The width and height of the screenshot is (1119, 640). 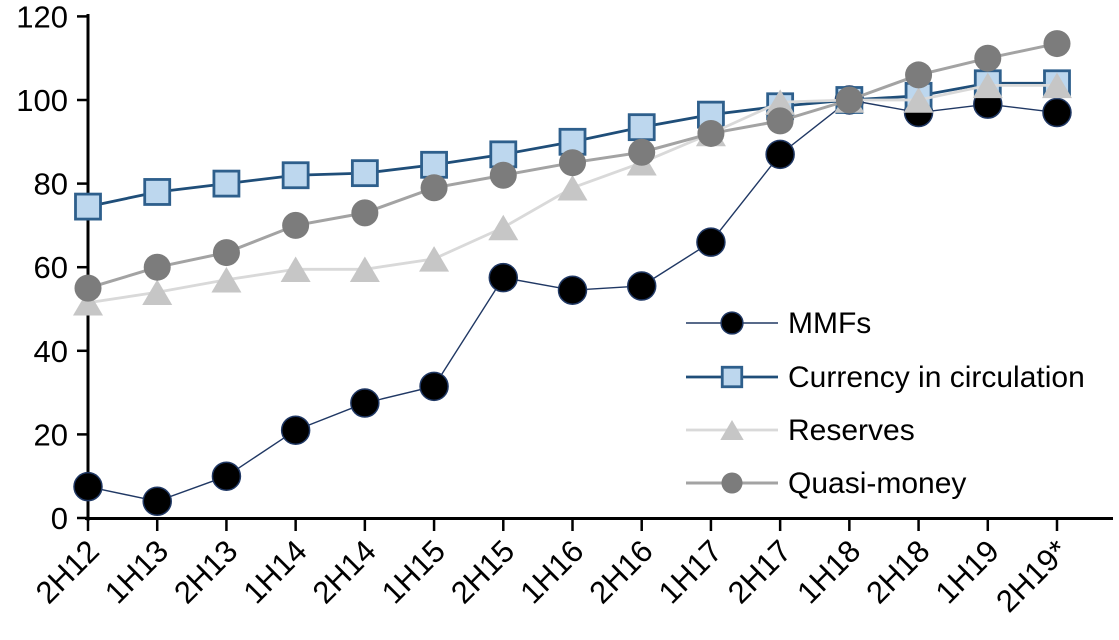 What do you see at coordinates (59, 518) in the screenshot?
I see `y-tick-label: 0` at bounding box center [59, 518].